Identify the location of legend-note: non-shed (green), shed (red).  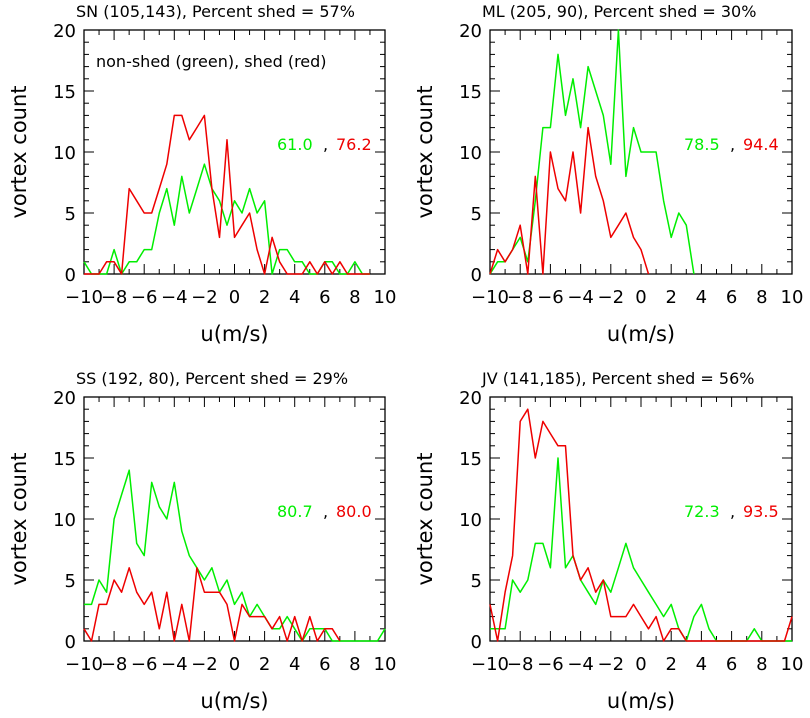
(211, 61).